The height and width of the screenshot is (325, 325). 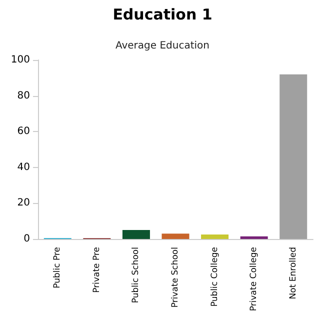 I want to click on chart-subtitle: Average Education, so click(x=162, y=46).